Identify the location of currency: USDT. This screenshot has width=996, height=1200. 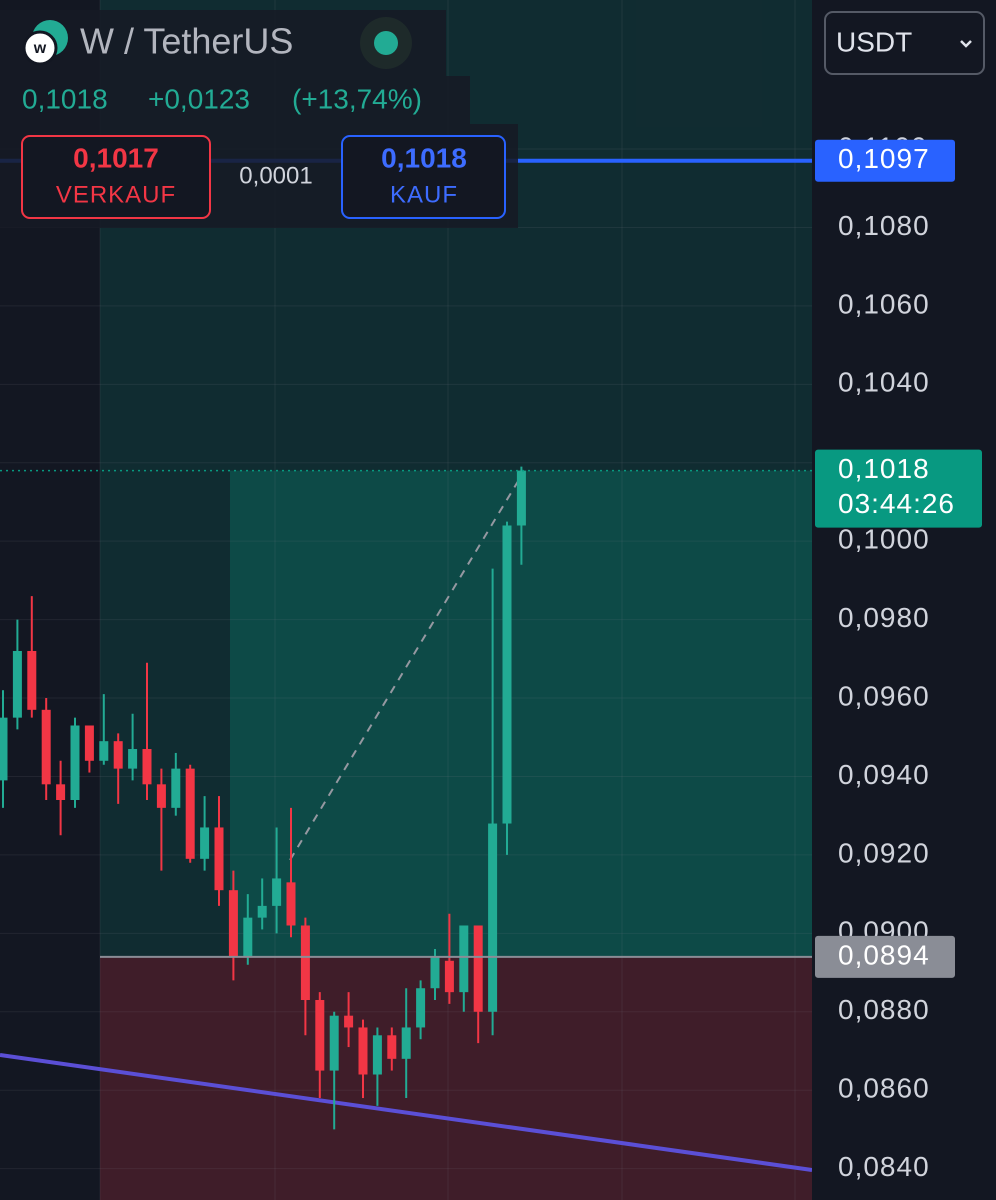
(874, 41).